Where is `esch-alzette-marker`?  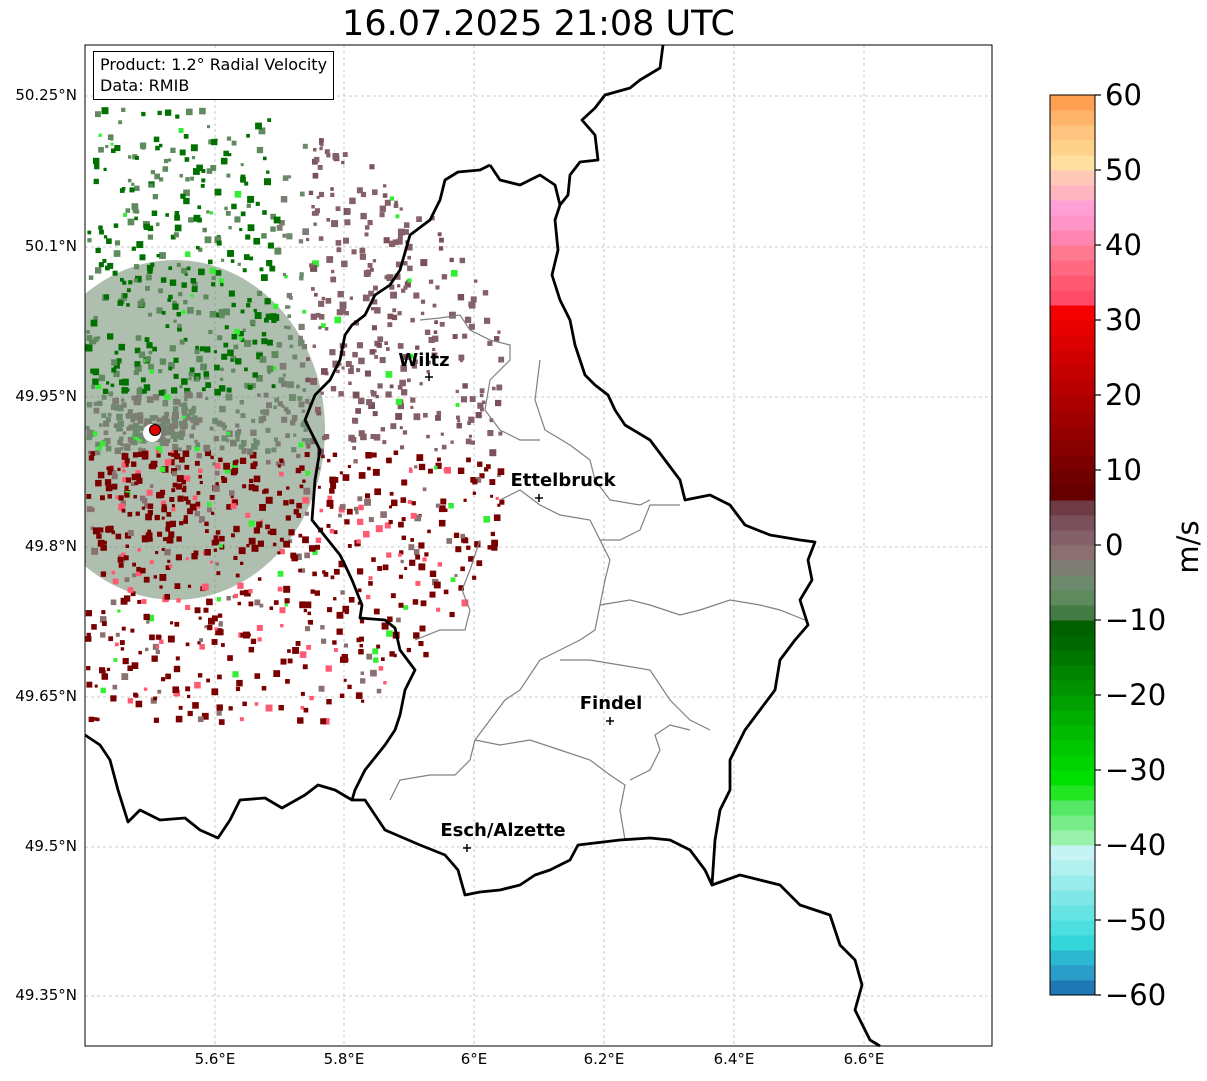
esch-alzette-marker is located at coordinates (467, 848).